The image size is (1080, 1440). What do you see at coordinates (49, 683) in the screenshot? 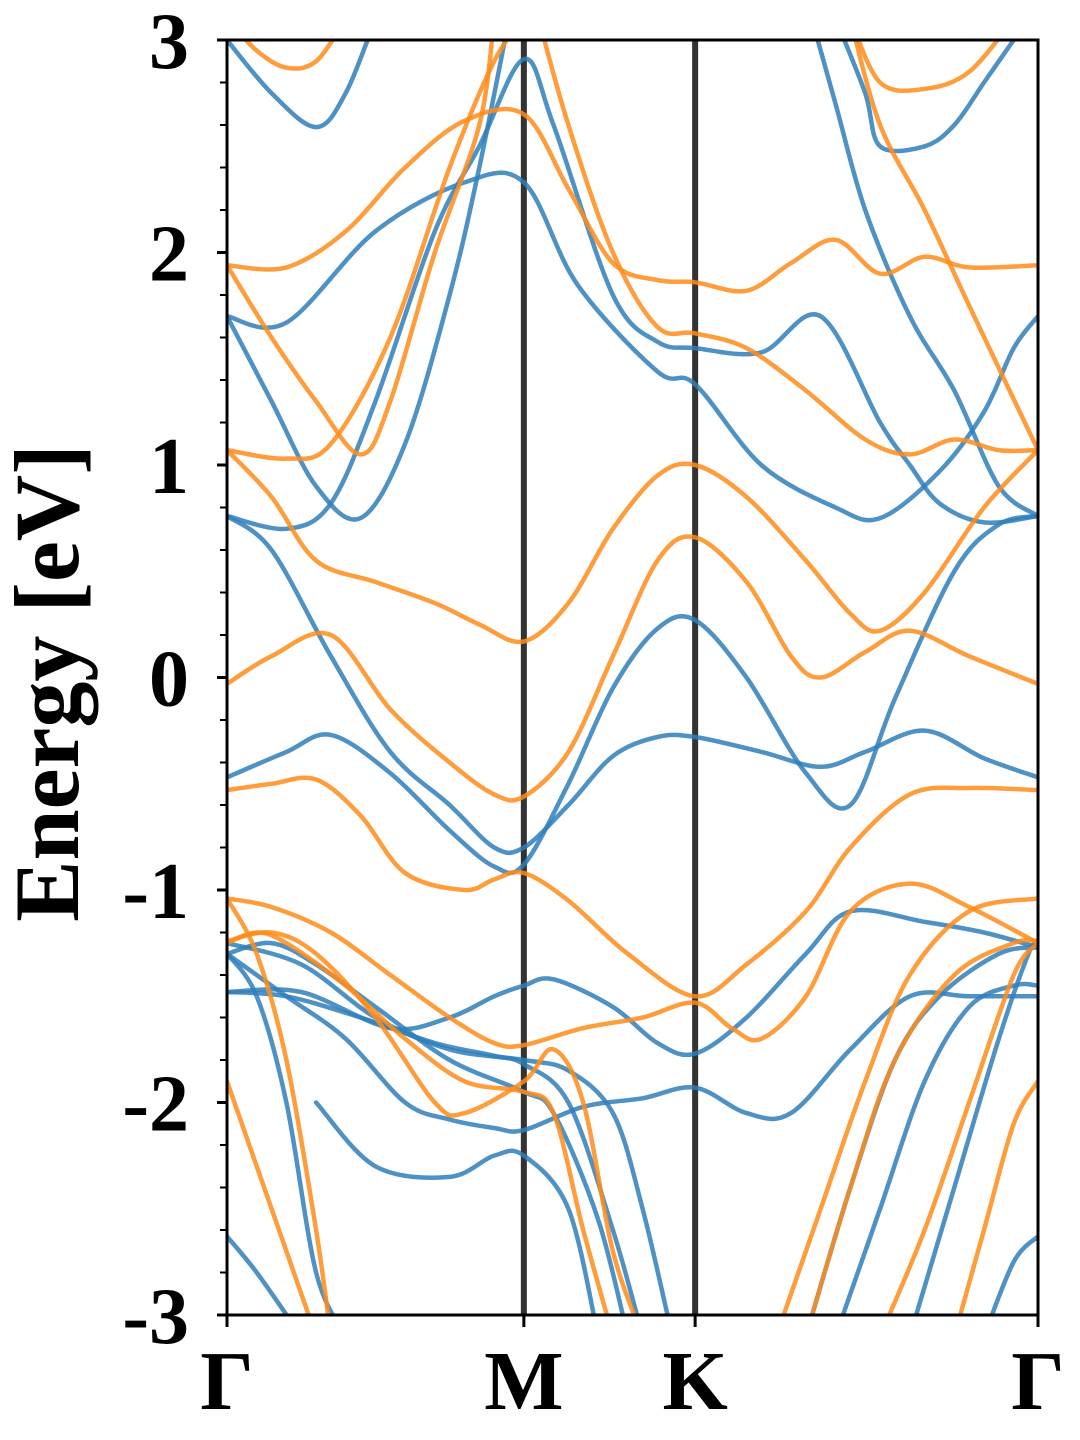
I see `y-axis-label: Energy [eV]` at bounding box center [49, 683].